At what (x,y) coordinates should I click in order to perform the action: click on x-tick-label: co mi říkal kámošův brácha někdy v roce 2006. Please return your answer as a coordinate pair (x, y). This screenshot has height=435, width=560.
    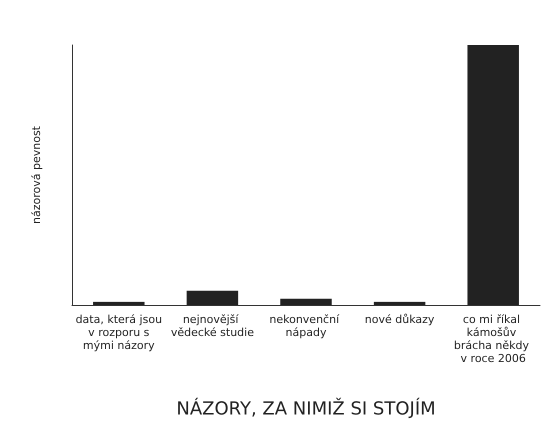
    Looking at the image, I should click on (493, 339).